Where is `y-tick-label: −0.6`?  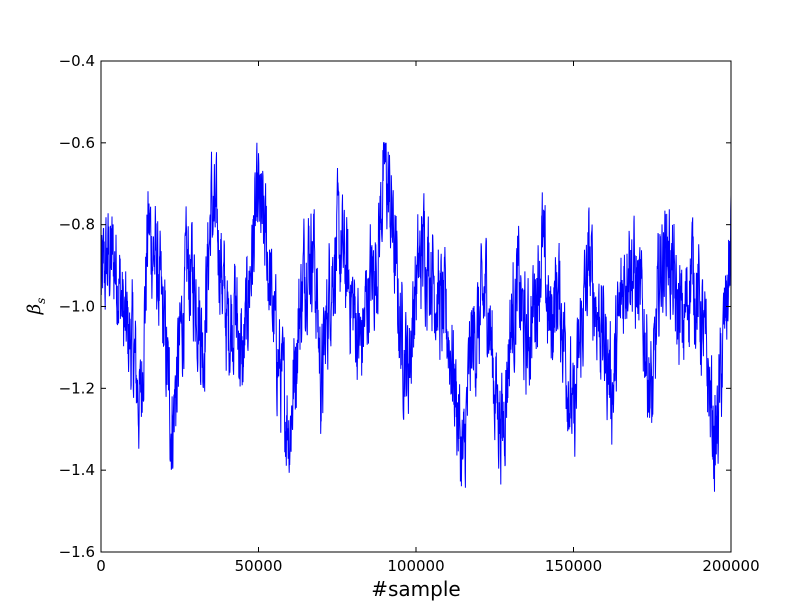
y-tick-label: −0.6 is located at coordinates (77, 143).